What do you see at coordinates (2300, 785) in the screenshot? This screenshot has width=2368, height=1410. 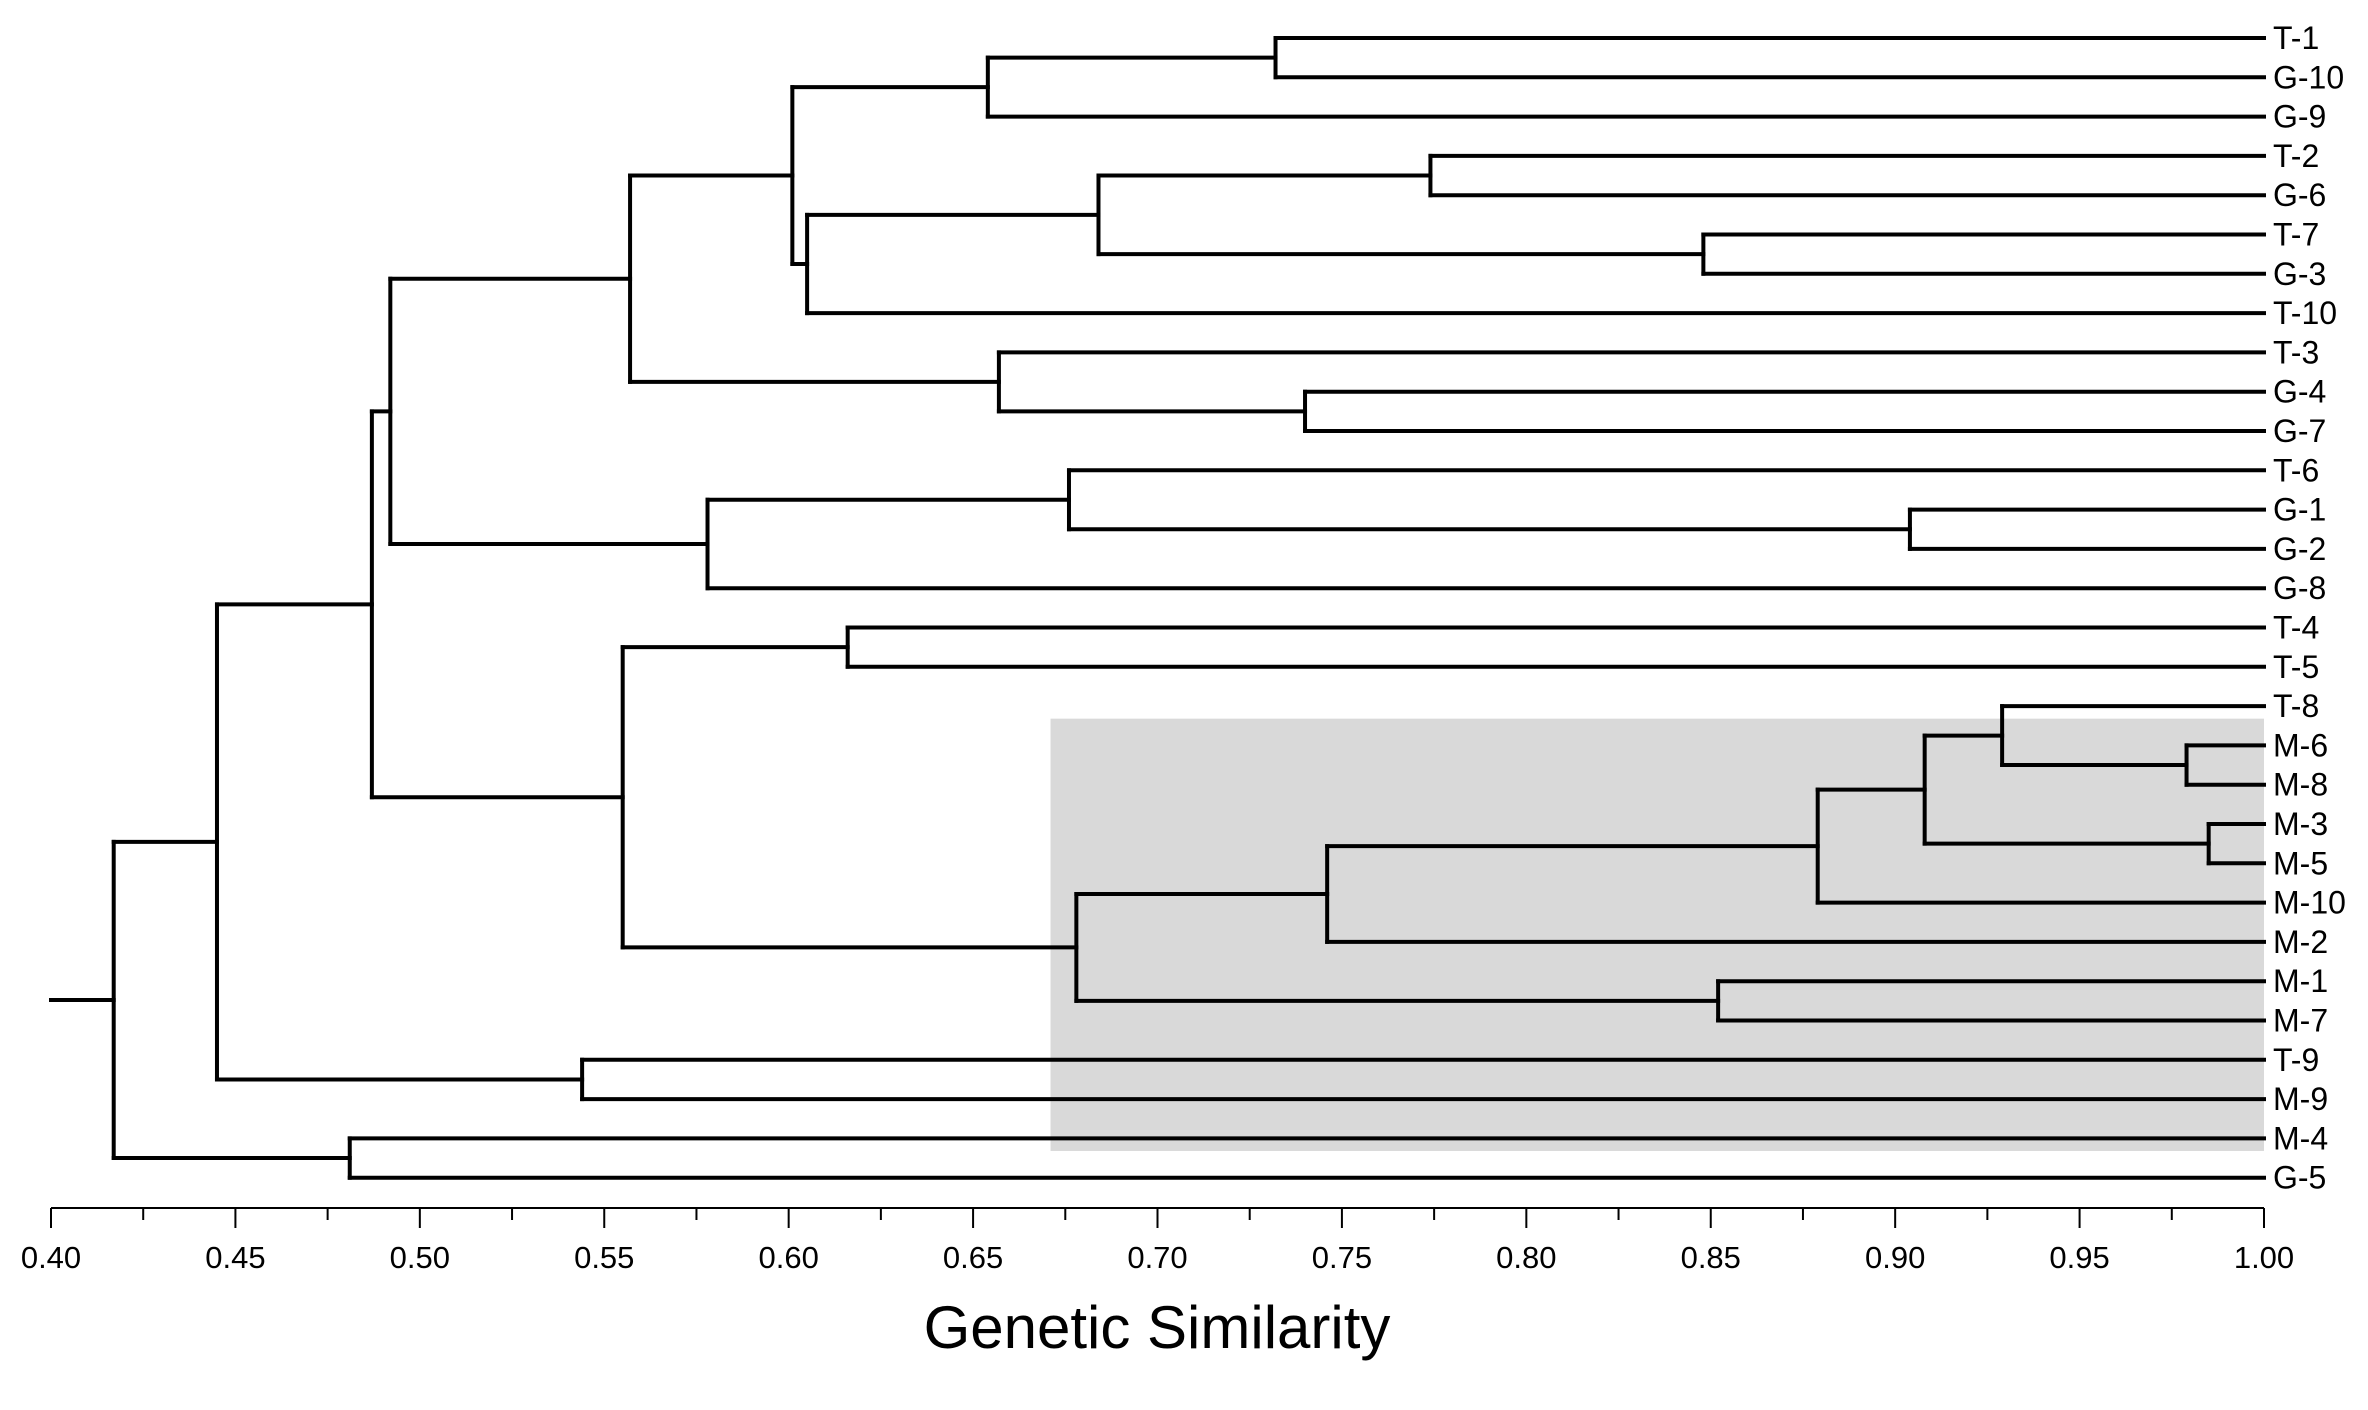 I see `leaf-label-m-8: M-8` at bounding box center [2300, 785].